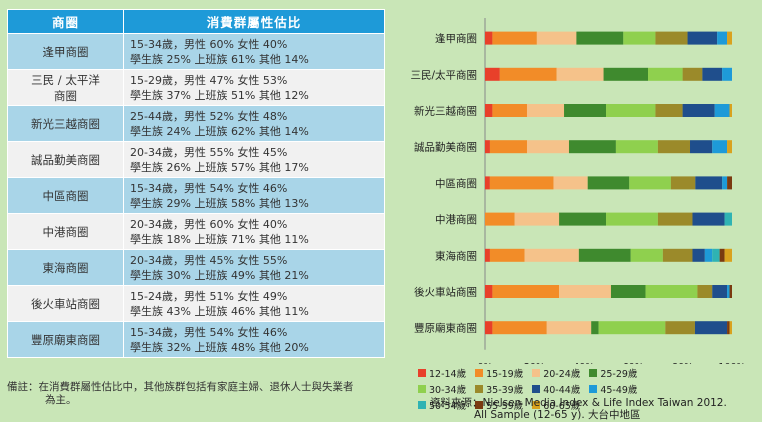 This screenshot has width=762, height=422. Describe the element at coordinates (619, 374) in the screenshot. I see `legend-label: 25-29歲` at that location.